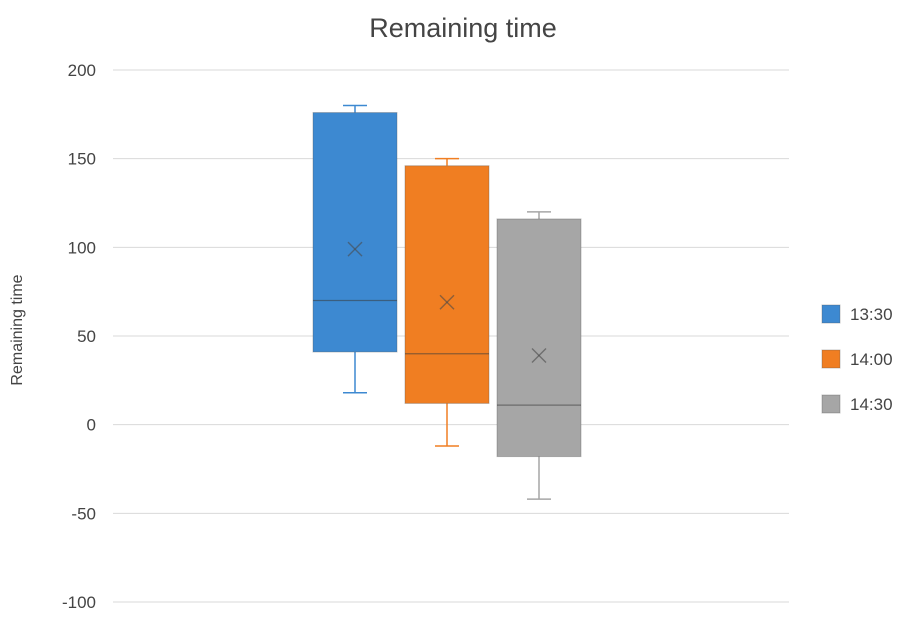 The image size is (909, 617). I want to click on y-tick-label: 50, so click(86, 336).